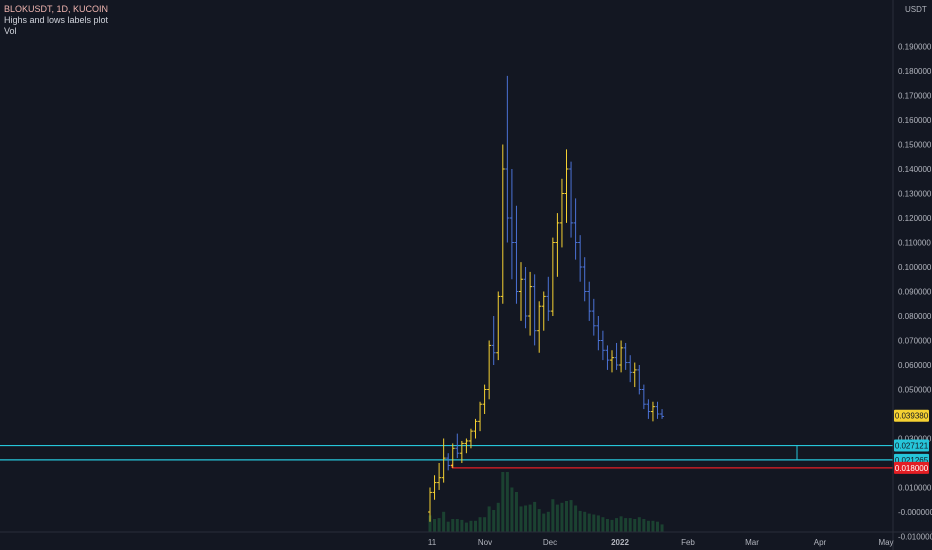 This screenshot has height=550, width=932. I want to click on level-layer, so click(446, 456).